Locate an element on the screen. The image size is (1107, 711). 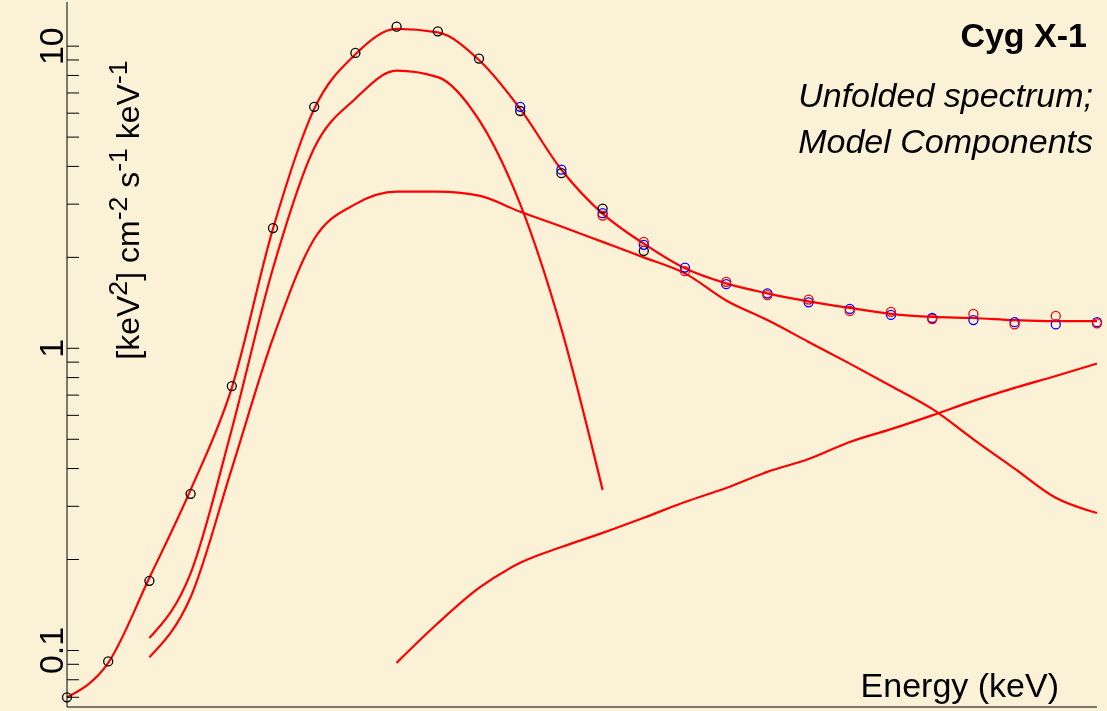
y-tick-label: 1 is located at coordinates (51, 348).